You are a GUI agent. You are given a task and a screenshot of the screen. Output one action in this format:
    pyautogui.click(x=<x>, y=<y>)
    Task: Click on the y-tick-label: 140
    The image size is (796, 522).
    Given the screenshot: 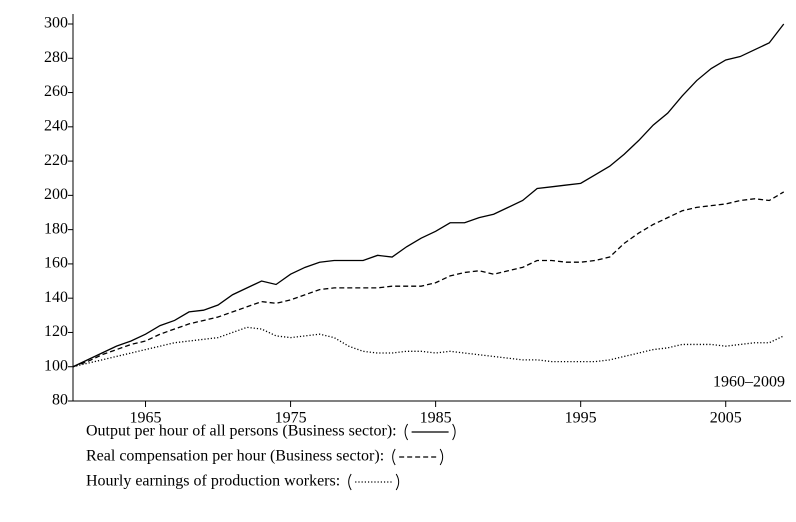 What is the action you would take?
    pyautogui.click(x=56, y=297)
    